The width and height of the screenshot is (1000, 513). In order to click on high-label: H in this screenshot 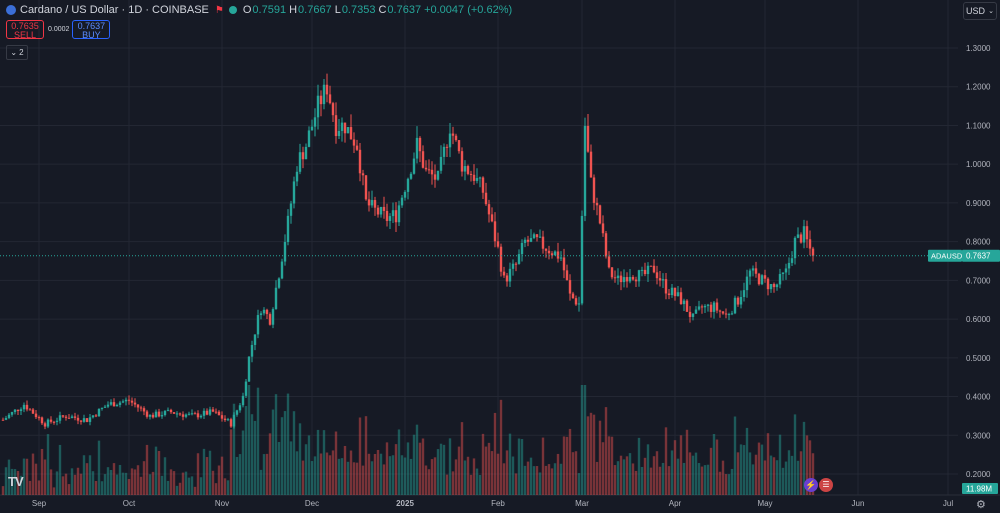, I will do `click(293, 10)`.